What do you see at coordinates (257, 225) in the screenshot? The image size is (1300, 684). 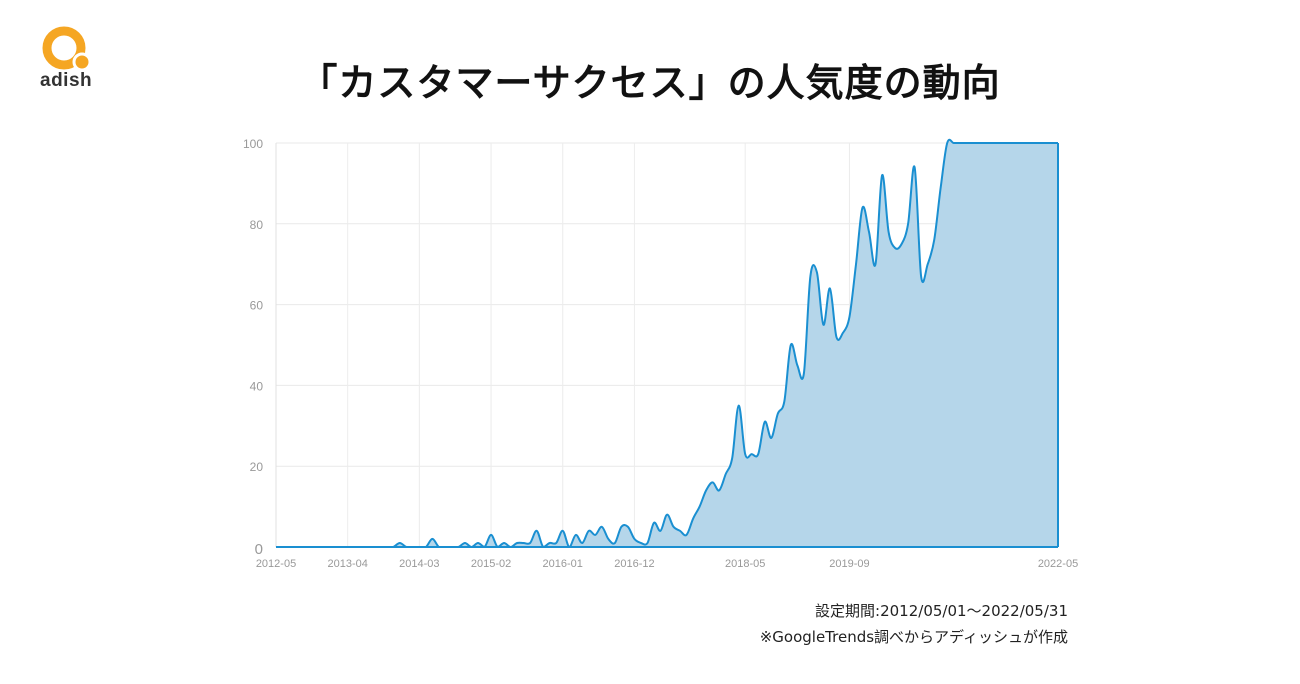 I see `y-tick-label: 80` at bounding box center [257, 225].